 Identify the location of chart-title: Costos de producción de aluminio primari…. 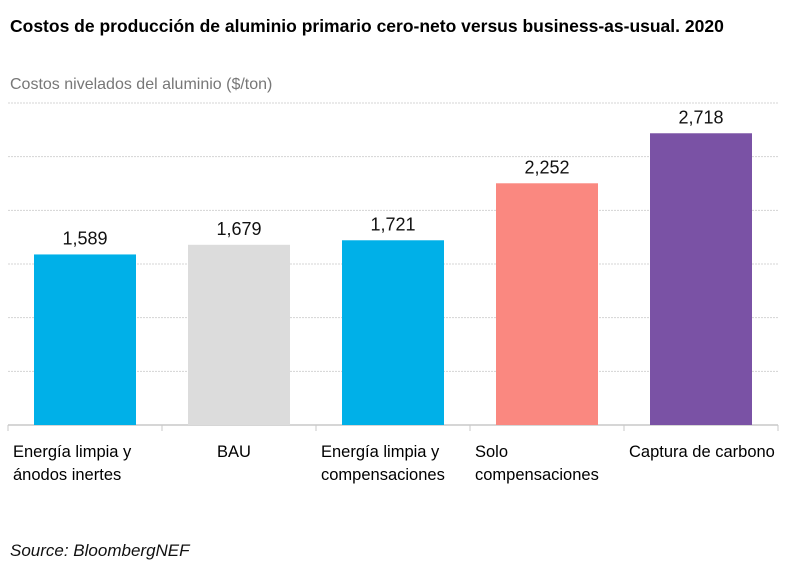
(367, 26).